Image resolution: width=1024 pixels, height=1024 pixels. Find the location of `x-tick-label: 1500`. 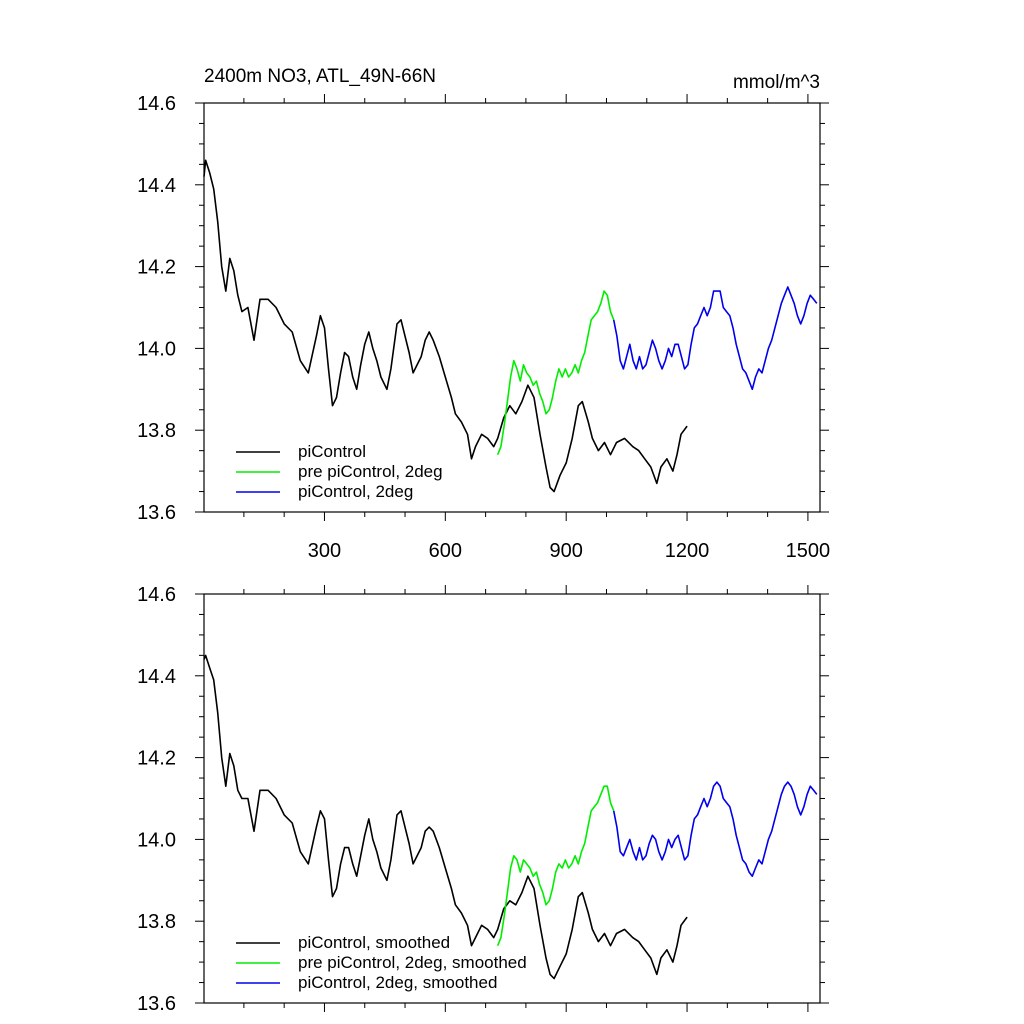

x-tick-label: 1500 is located at coordinates (808, 551).